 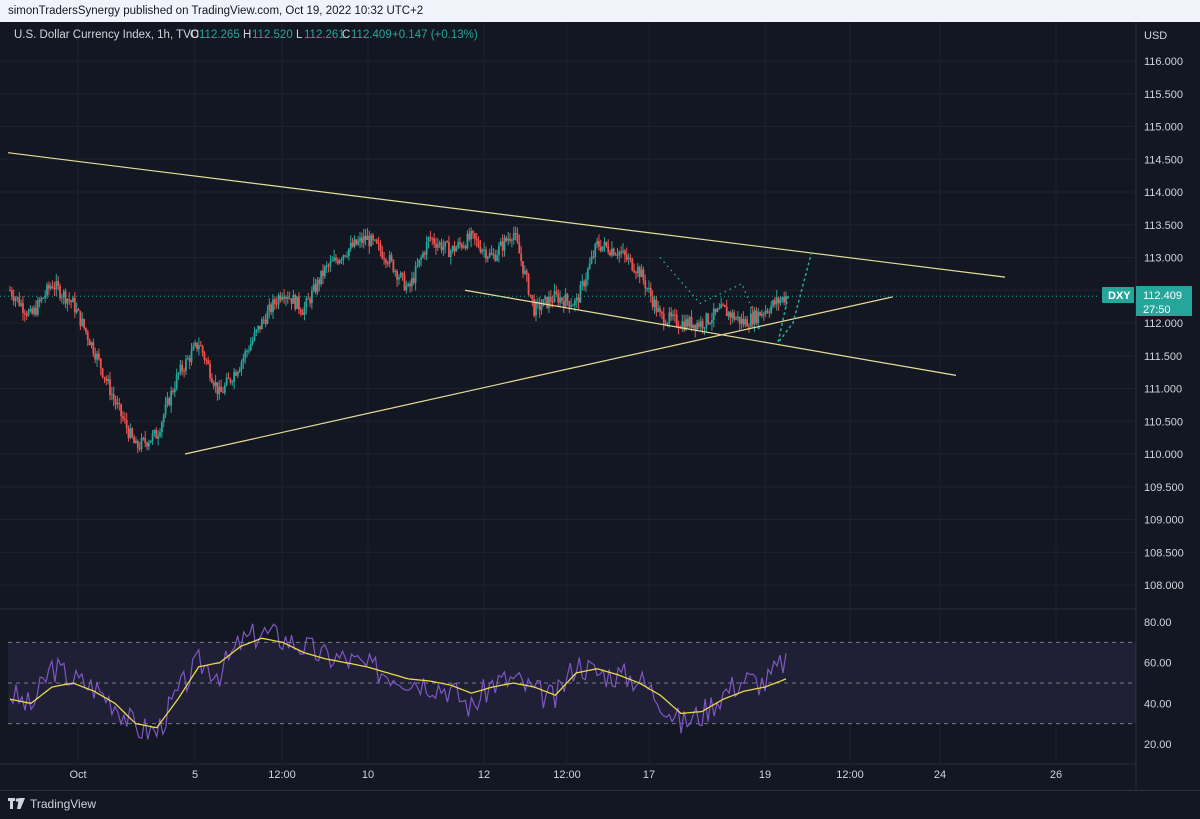 What do you see at coordinates (1163, 128) in the screenshot?
I see `price-tick-label: 115.000` at bounding box center [1163, 128].